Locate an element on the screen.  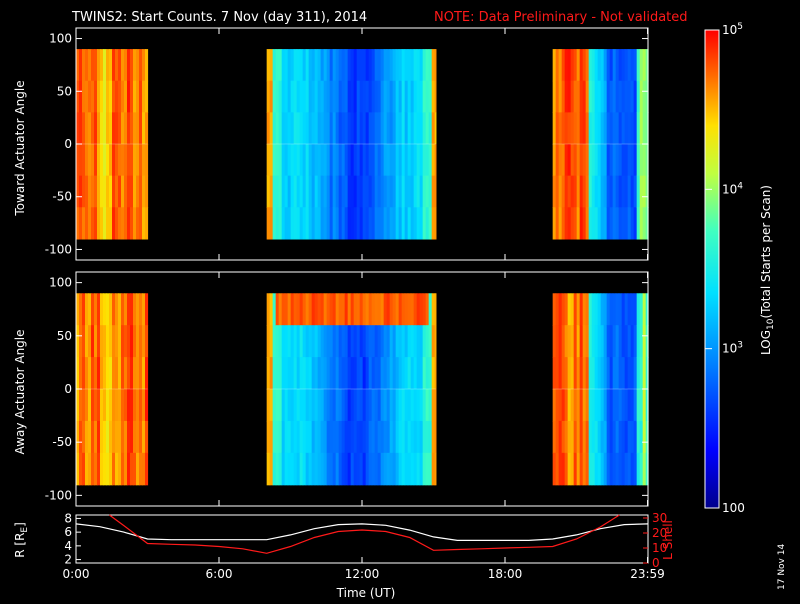
colorbar-tick-label: 104 is located at coordinates (732, 188).